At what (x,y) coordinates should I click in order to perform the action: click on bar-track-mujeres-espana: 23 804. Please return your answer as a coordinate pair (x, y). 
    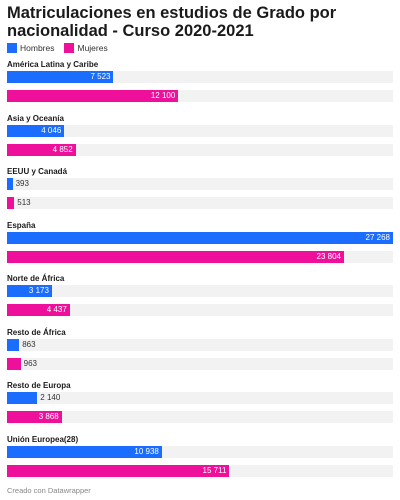
    Looking at the image, I should click on (200, 256).